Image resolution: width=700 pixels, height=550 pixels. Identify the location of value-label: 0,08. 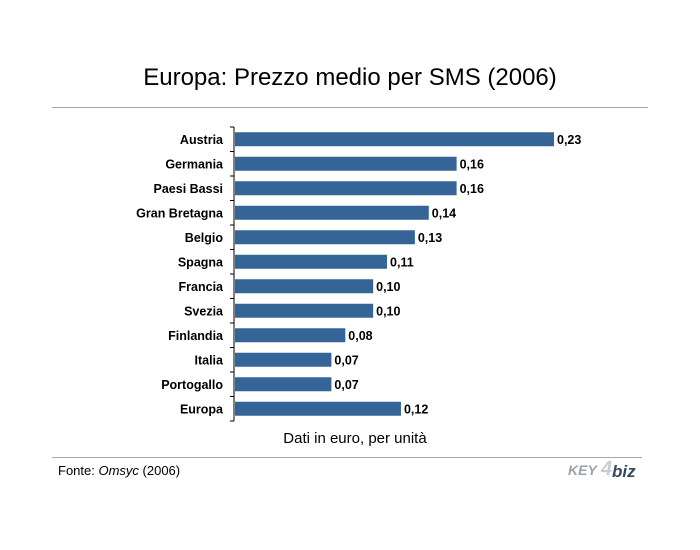
(360, 336).